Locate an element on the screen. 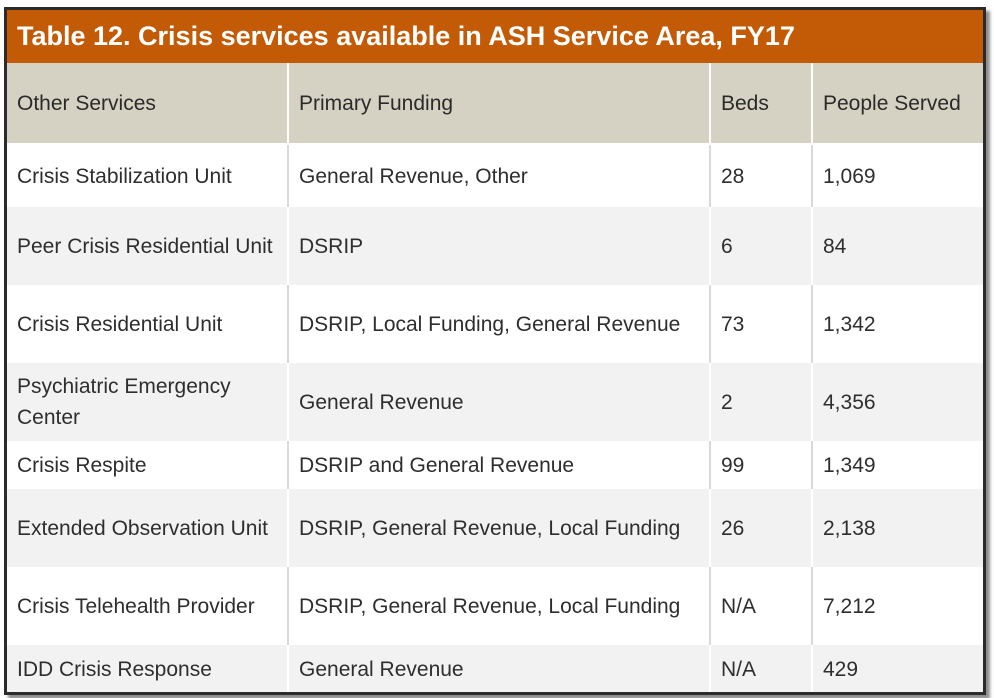 The height and width of the screenshot is (698, 994). beds-cell: 26 is located at coordinates (761, 528).